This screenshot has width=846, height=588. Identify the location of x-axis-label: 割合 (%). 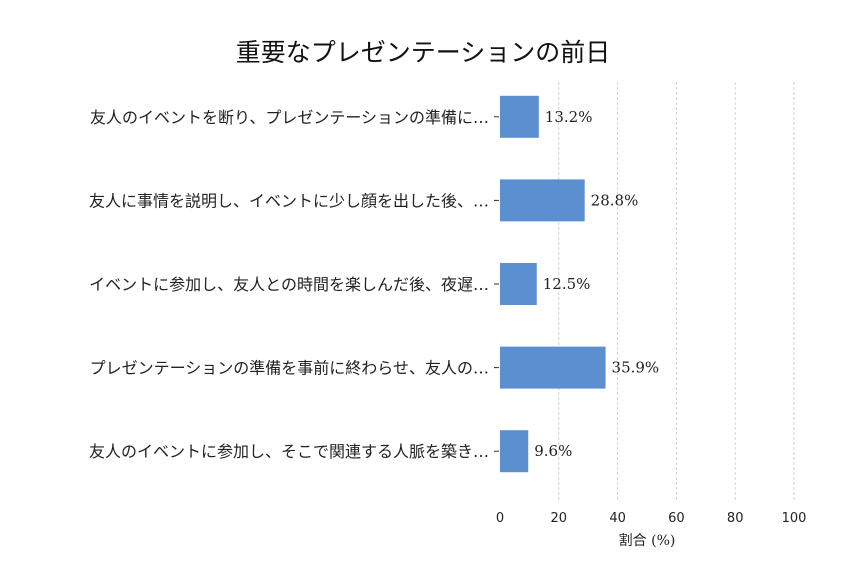
(647, 540).